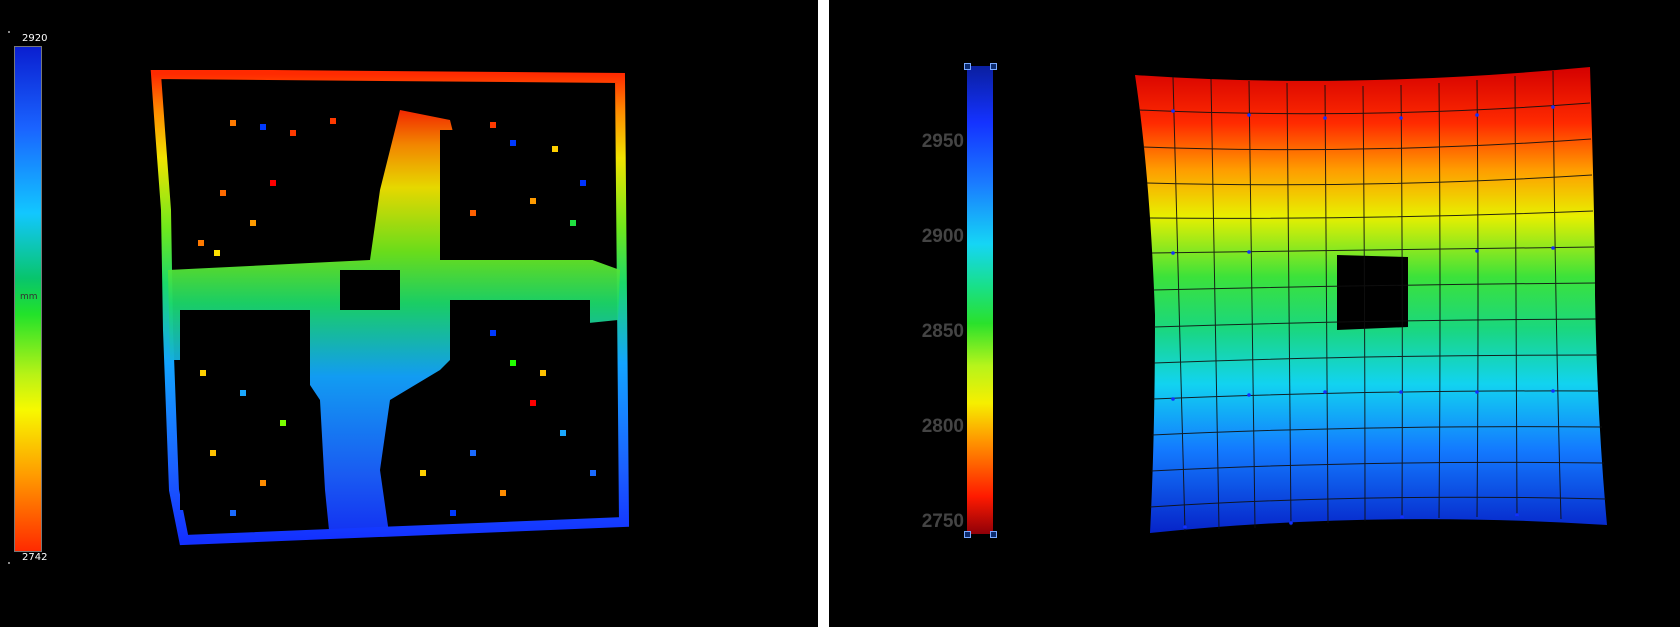 The image size is (1680, 627). What do you see at coordinates (993, 66) in the screenshot?
I see `colorbar-resize-handle-top-right` at bounding box center [993, 66].